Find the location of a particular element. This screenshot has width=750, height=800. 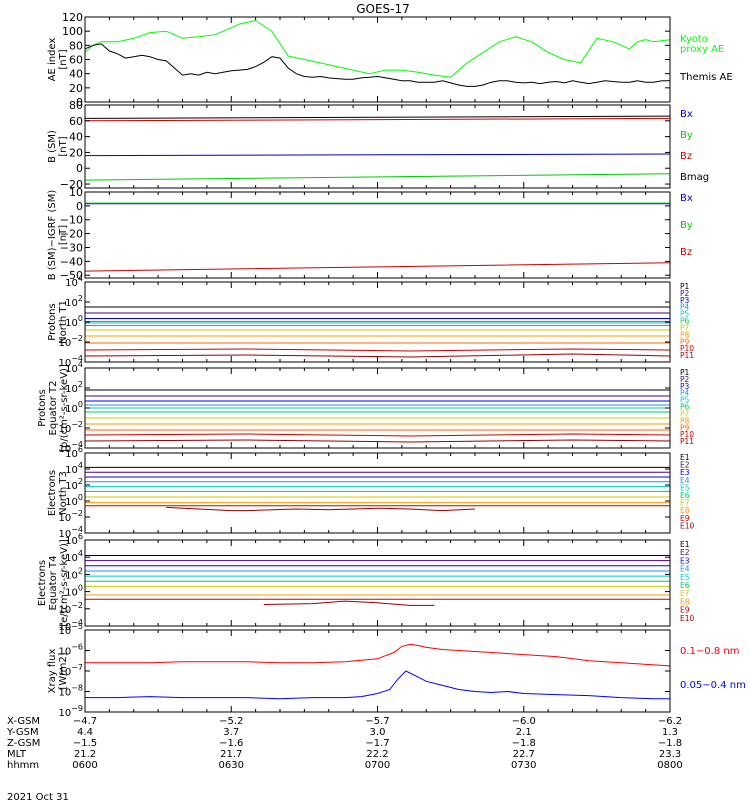

x-axis-tick-value: 3.0 is located at coordinates (378, 732).